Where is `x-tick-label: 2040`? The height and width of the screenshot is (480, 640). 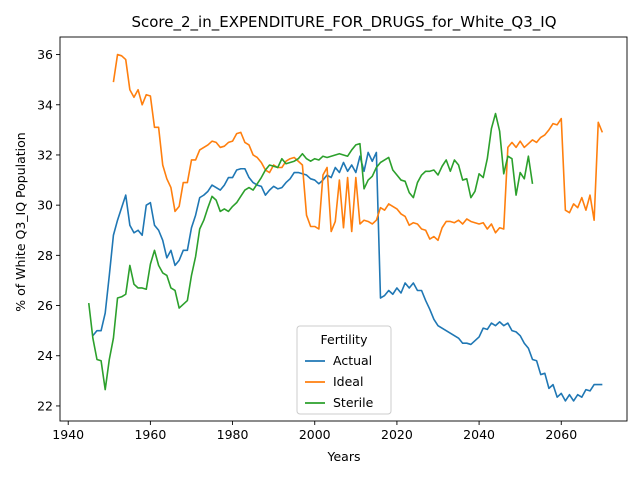 x-tick-label: 2040 is located at coordinates (479, 434).